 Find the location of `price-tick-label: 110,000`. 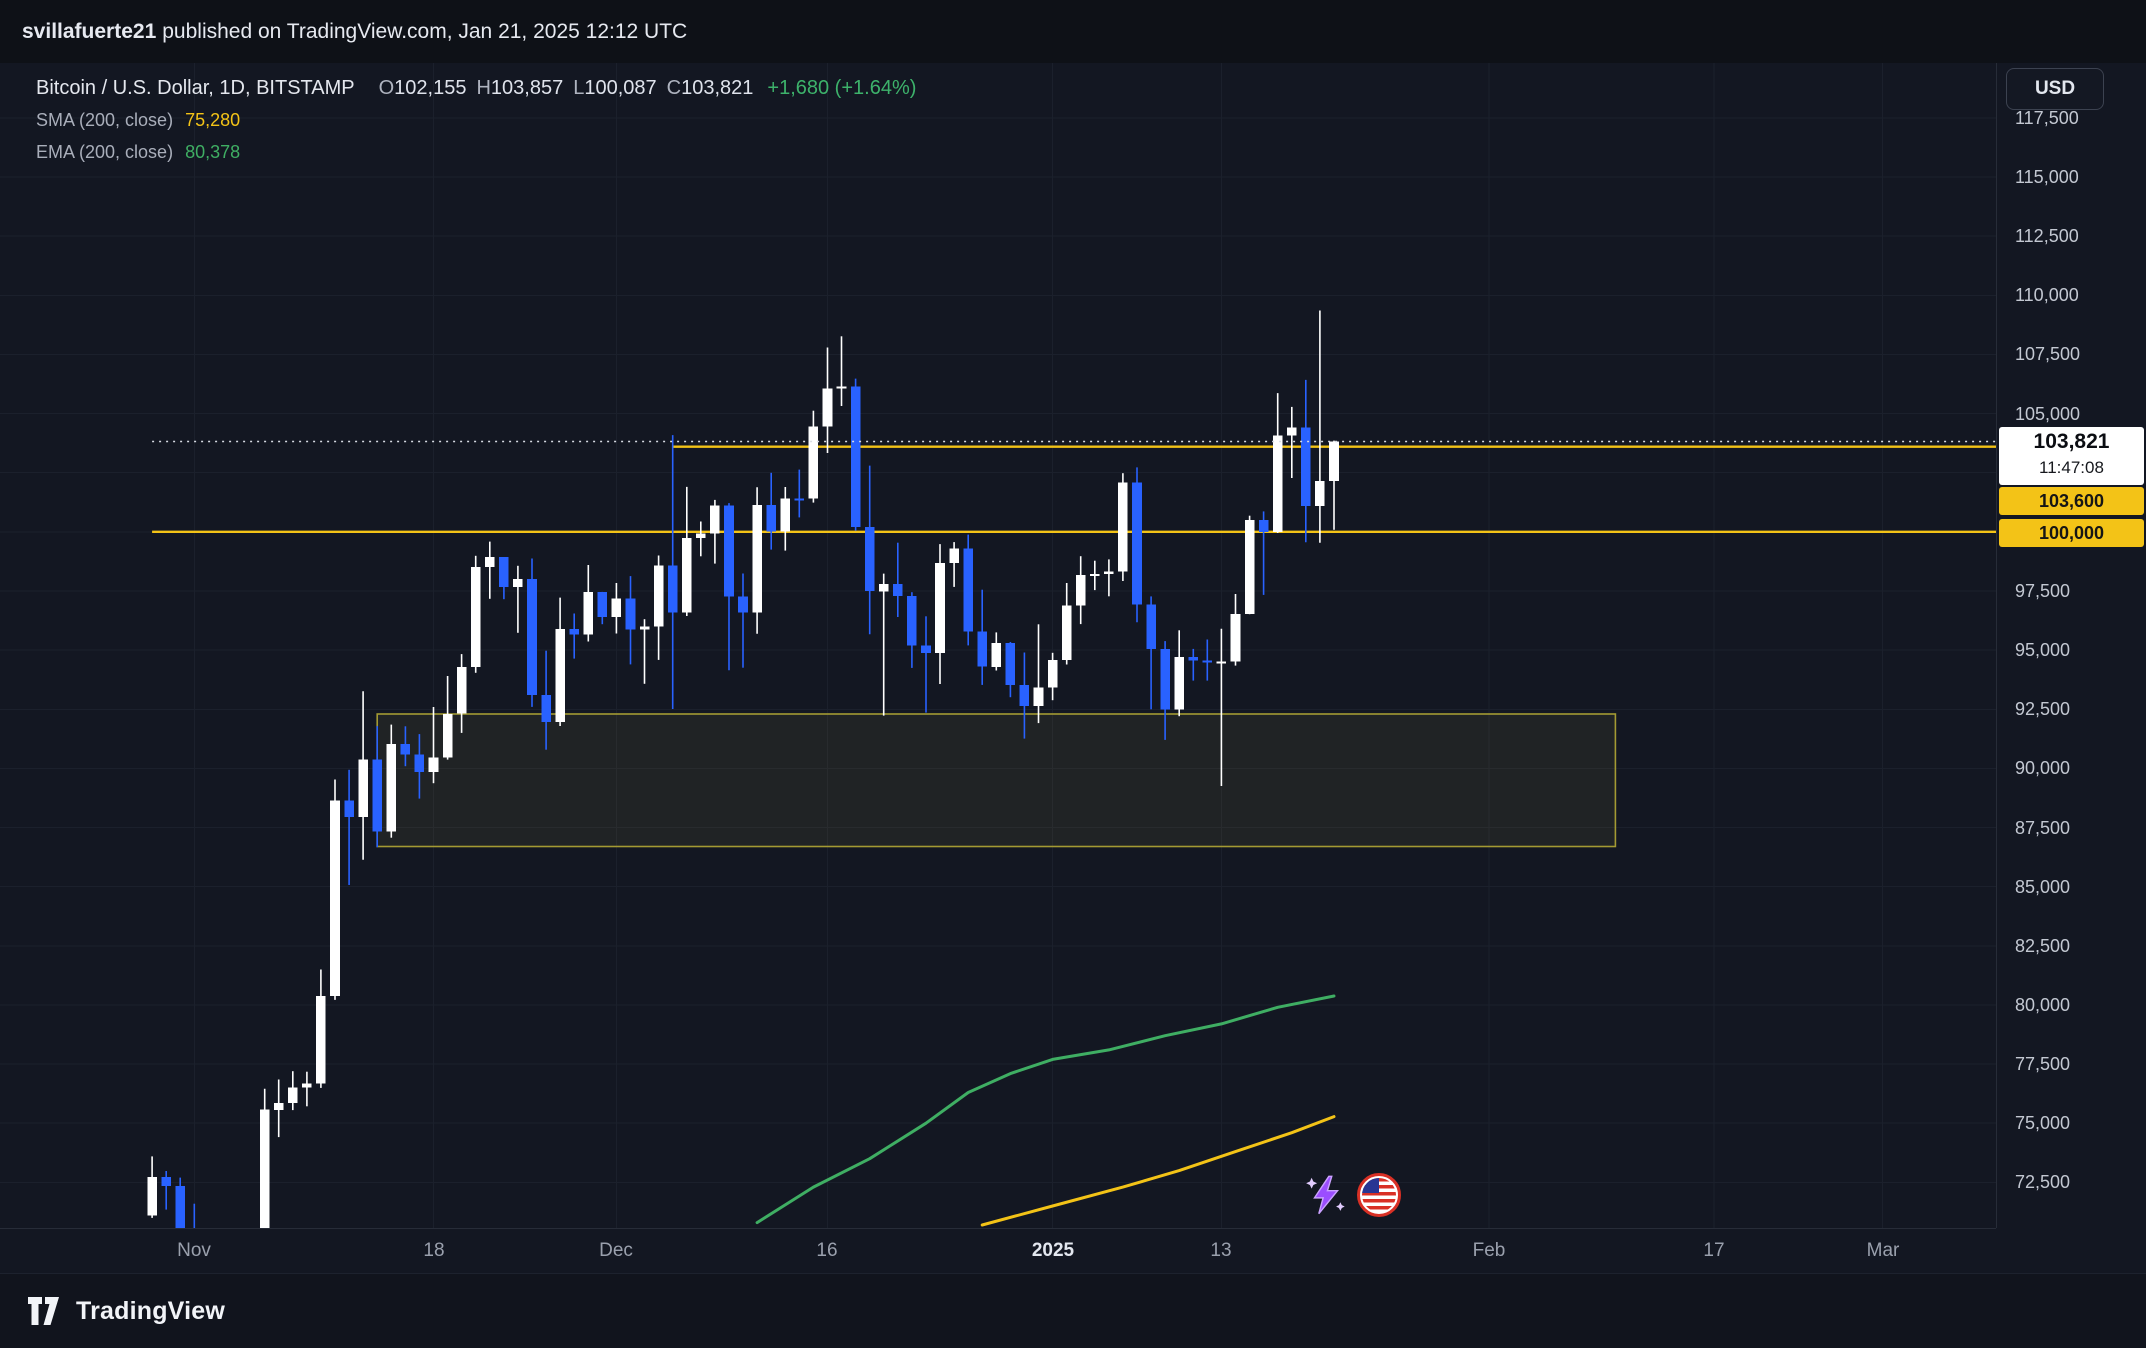

price-tick-label: 110,000 is located at coordinates (2047, 295).